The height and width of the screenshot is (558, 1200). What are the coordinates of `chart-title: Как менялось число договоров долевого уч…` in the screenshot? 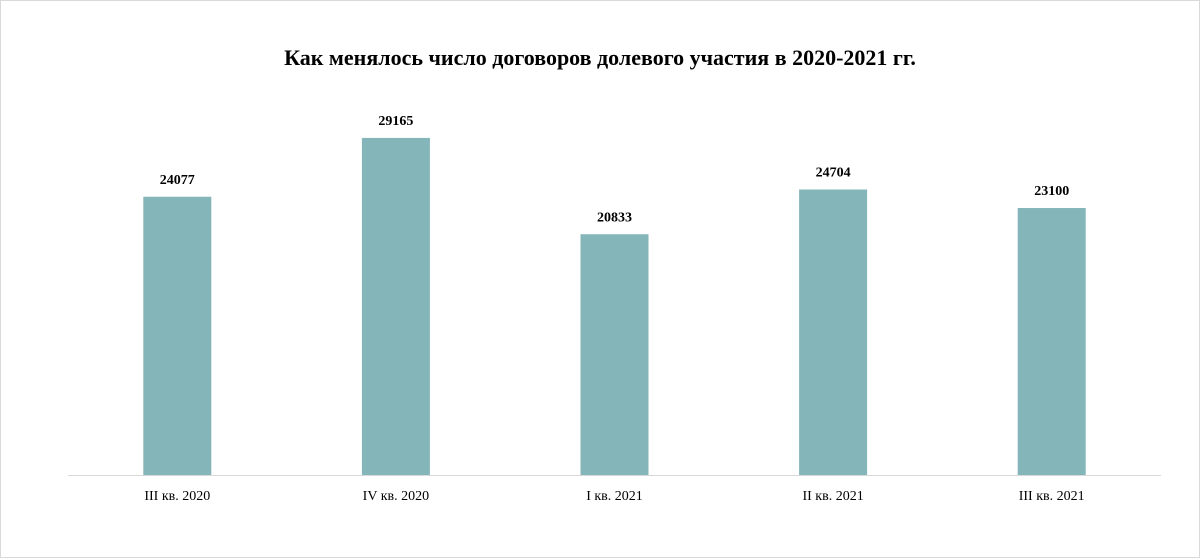 It's located at (600, 57).